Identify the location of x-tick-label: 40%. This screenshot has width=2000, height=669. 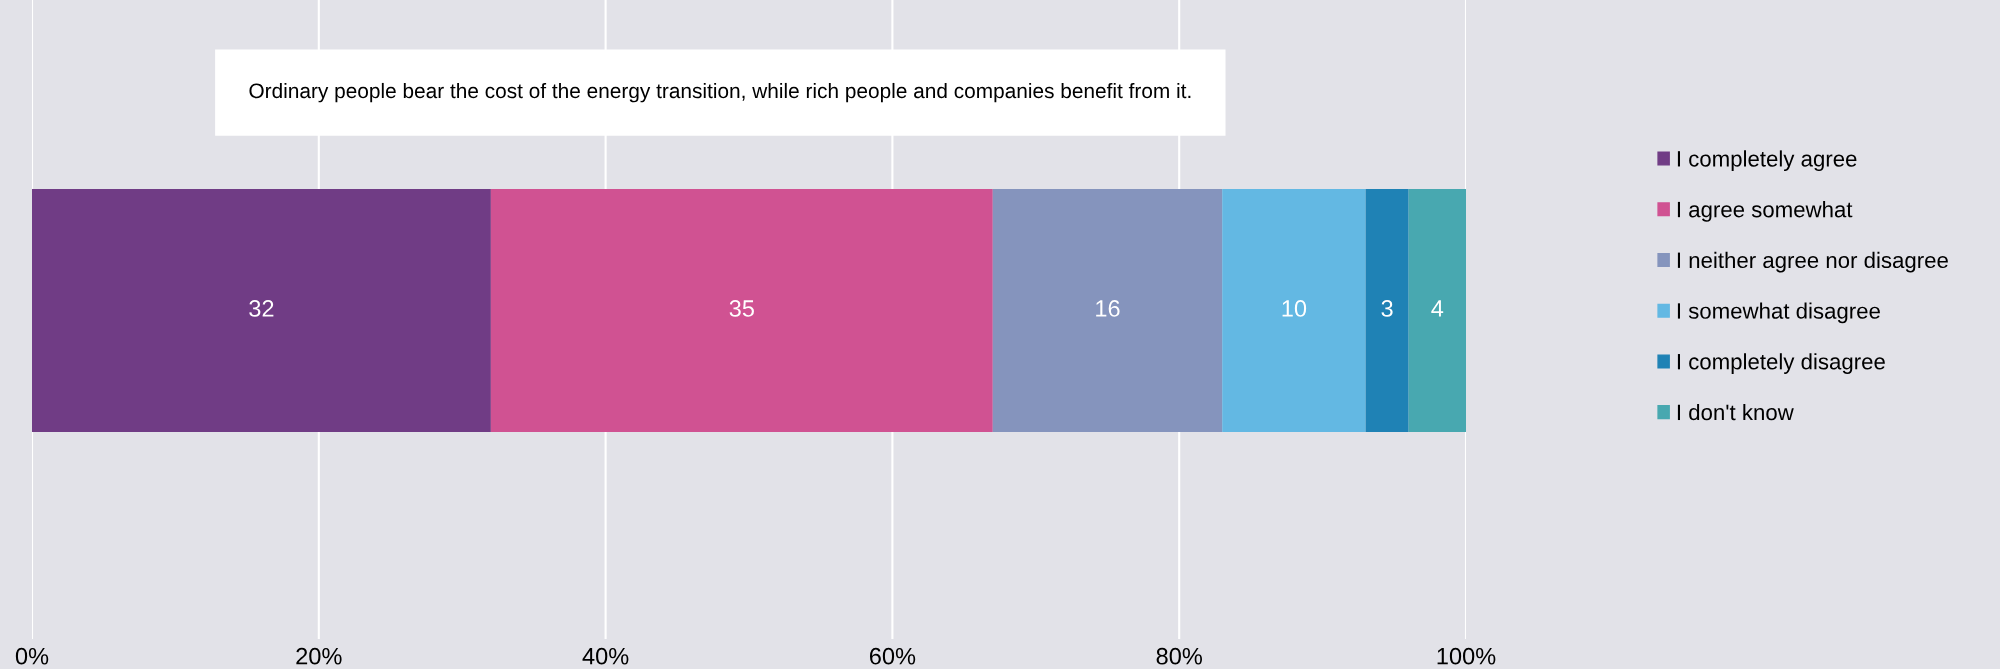
(605, 656).